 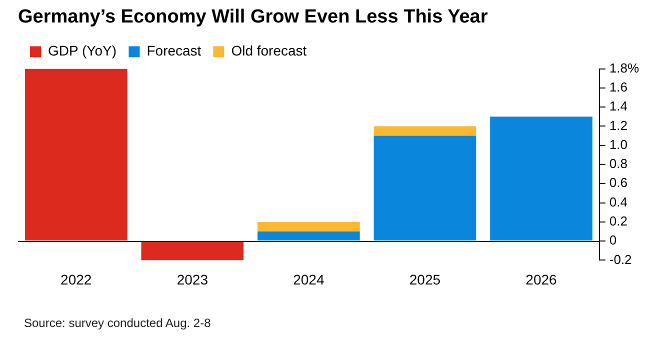 What do you see at coordinates (618, 125) in the screenshot?
I see `y-tick-label: 1.2` at bounding box center [618, 125].